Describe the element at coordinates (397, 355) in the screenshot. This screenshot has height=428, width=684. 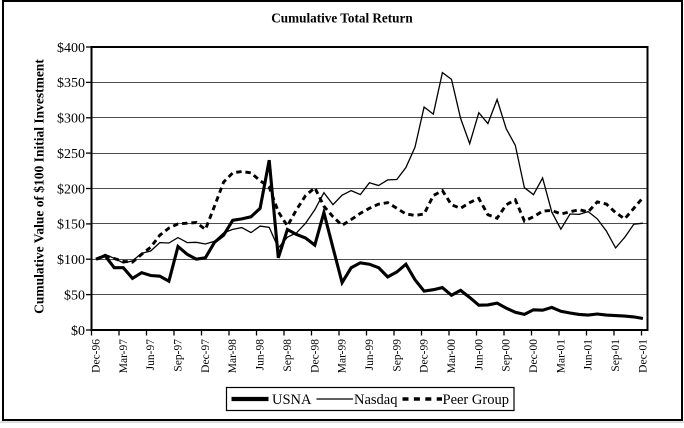
I see `svg-text: Sep-99` at that location.